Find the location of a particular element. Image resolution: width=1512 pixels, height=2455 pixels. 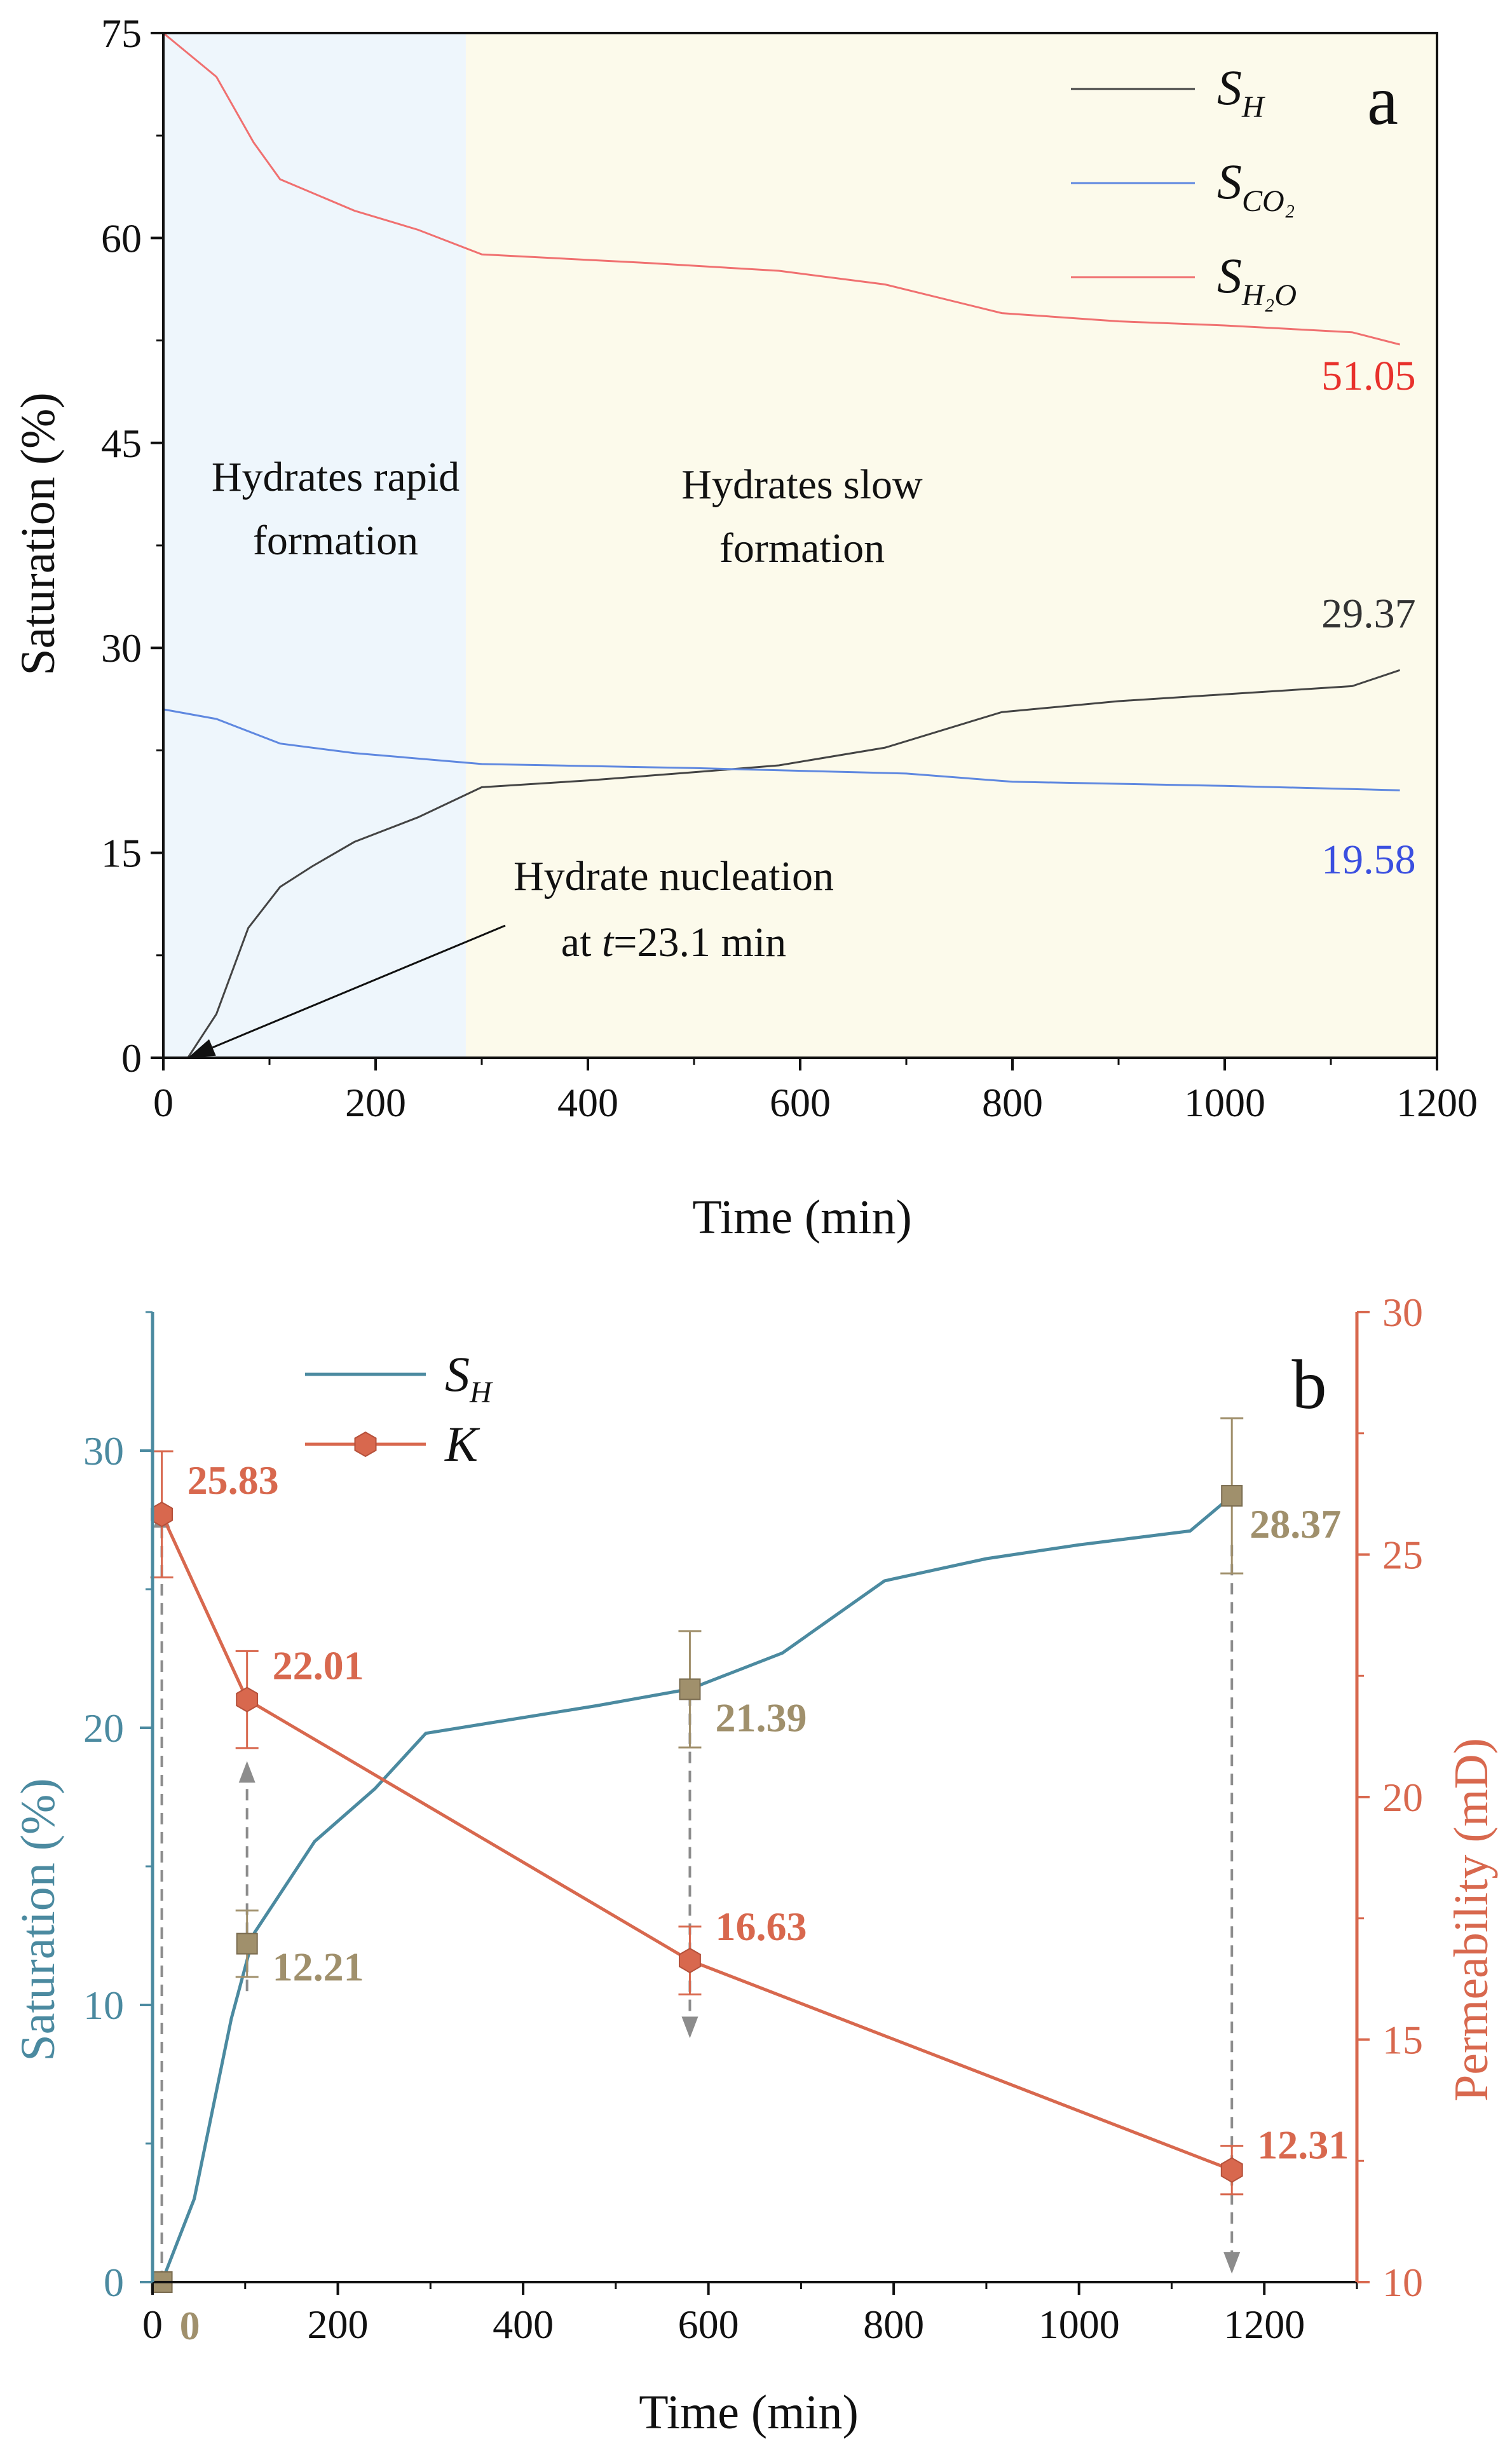

y-tick-label-right: 30 is located at coordinates (1403, 1313).